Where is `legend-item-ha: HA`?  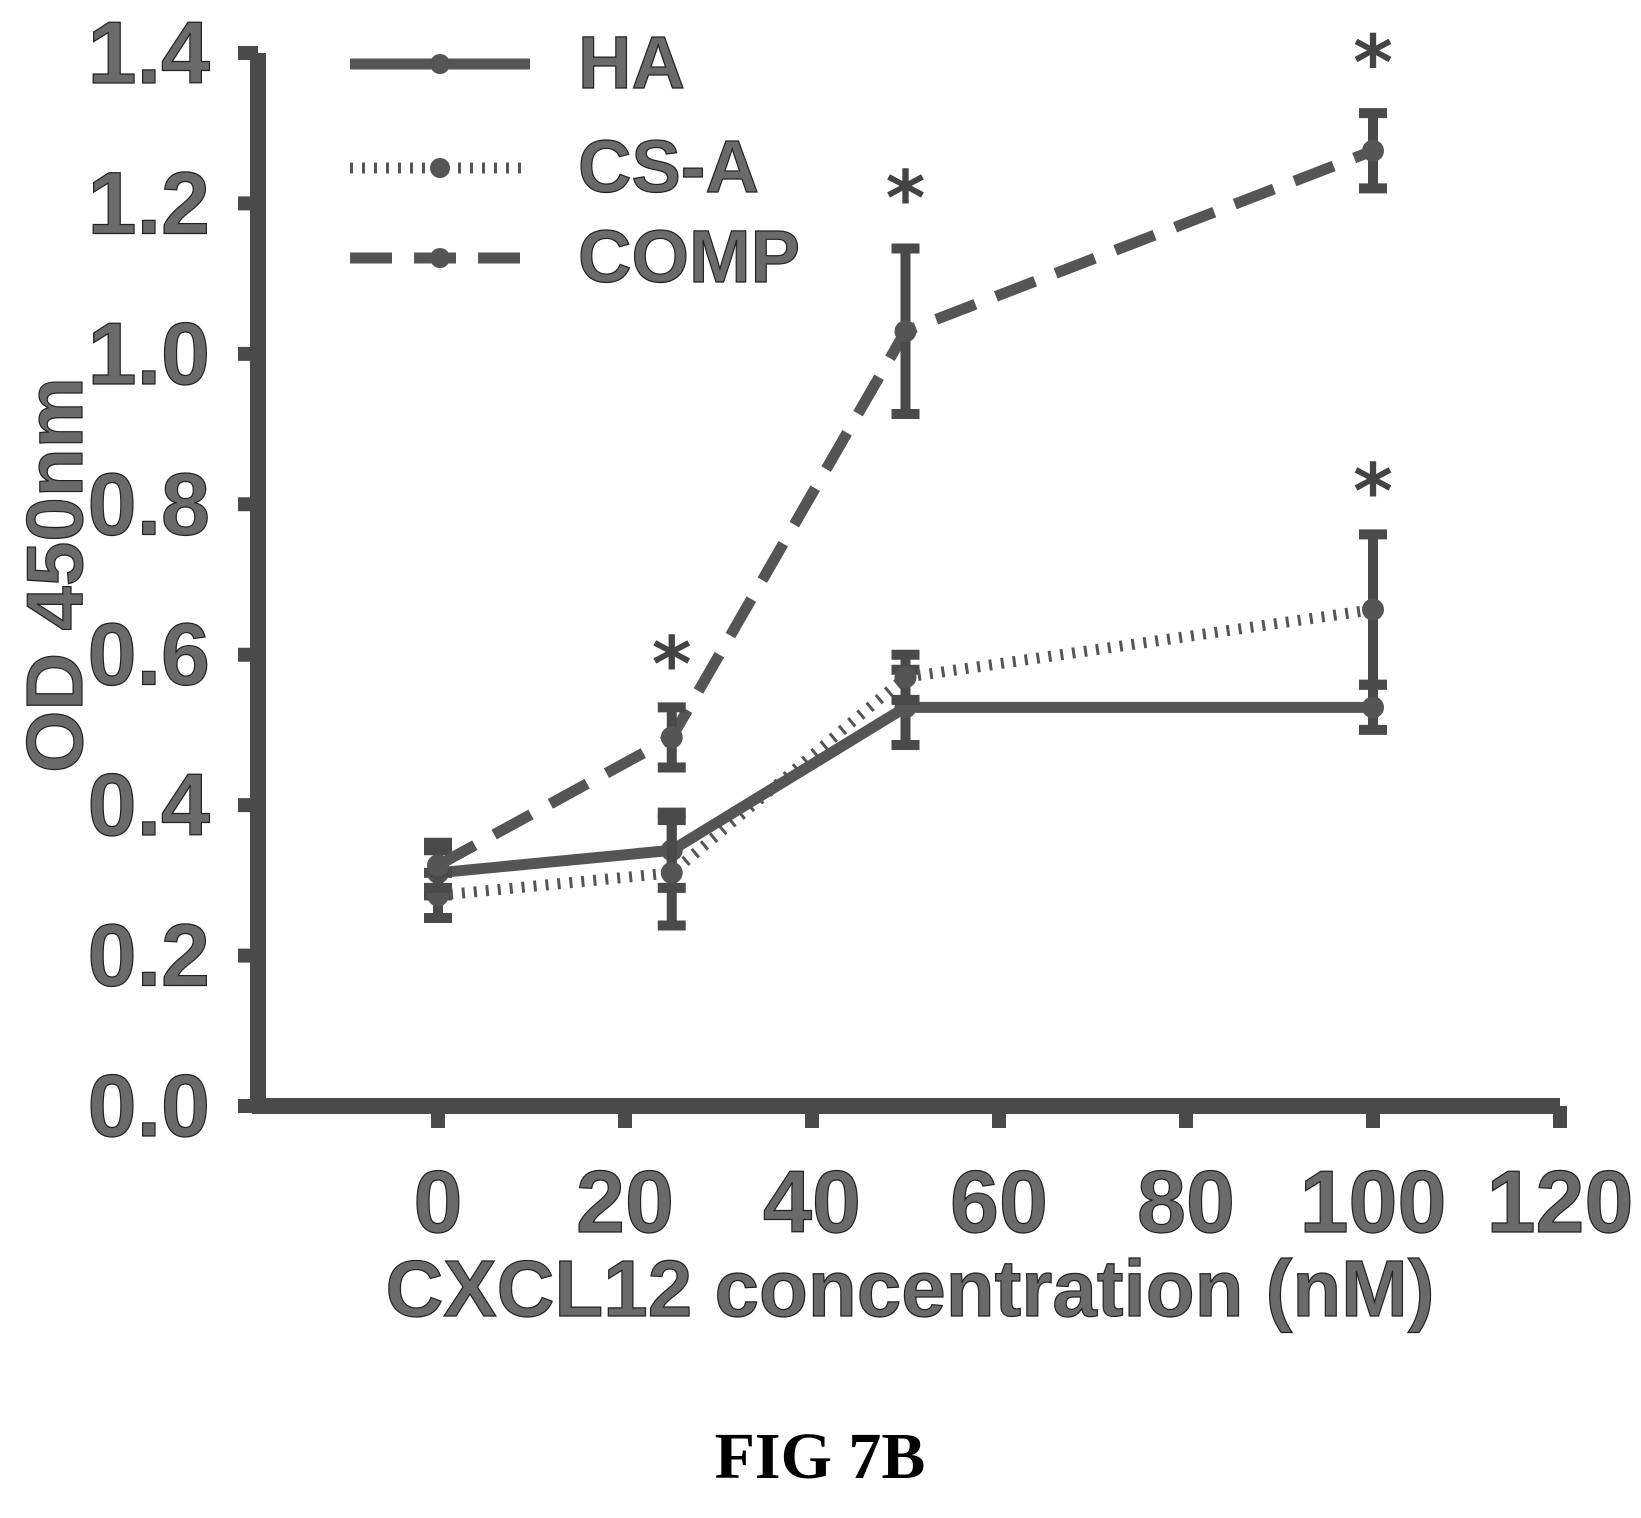
legend-item-ha: HA is located at coordinates (517, 62).